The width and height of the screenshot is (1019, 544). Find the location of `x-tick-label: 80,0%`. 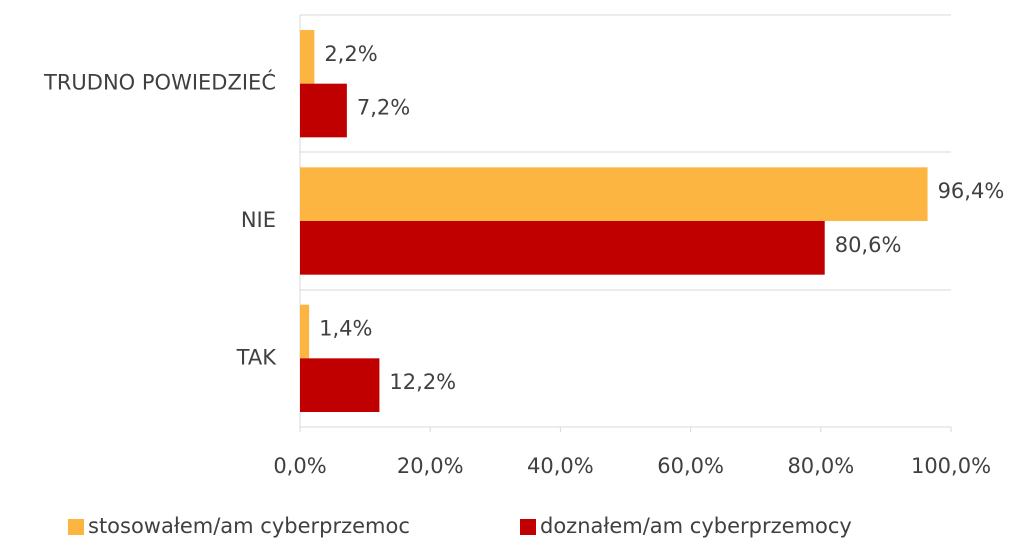

x-tick-label: 80,0% is located at coordinates (820, 466).